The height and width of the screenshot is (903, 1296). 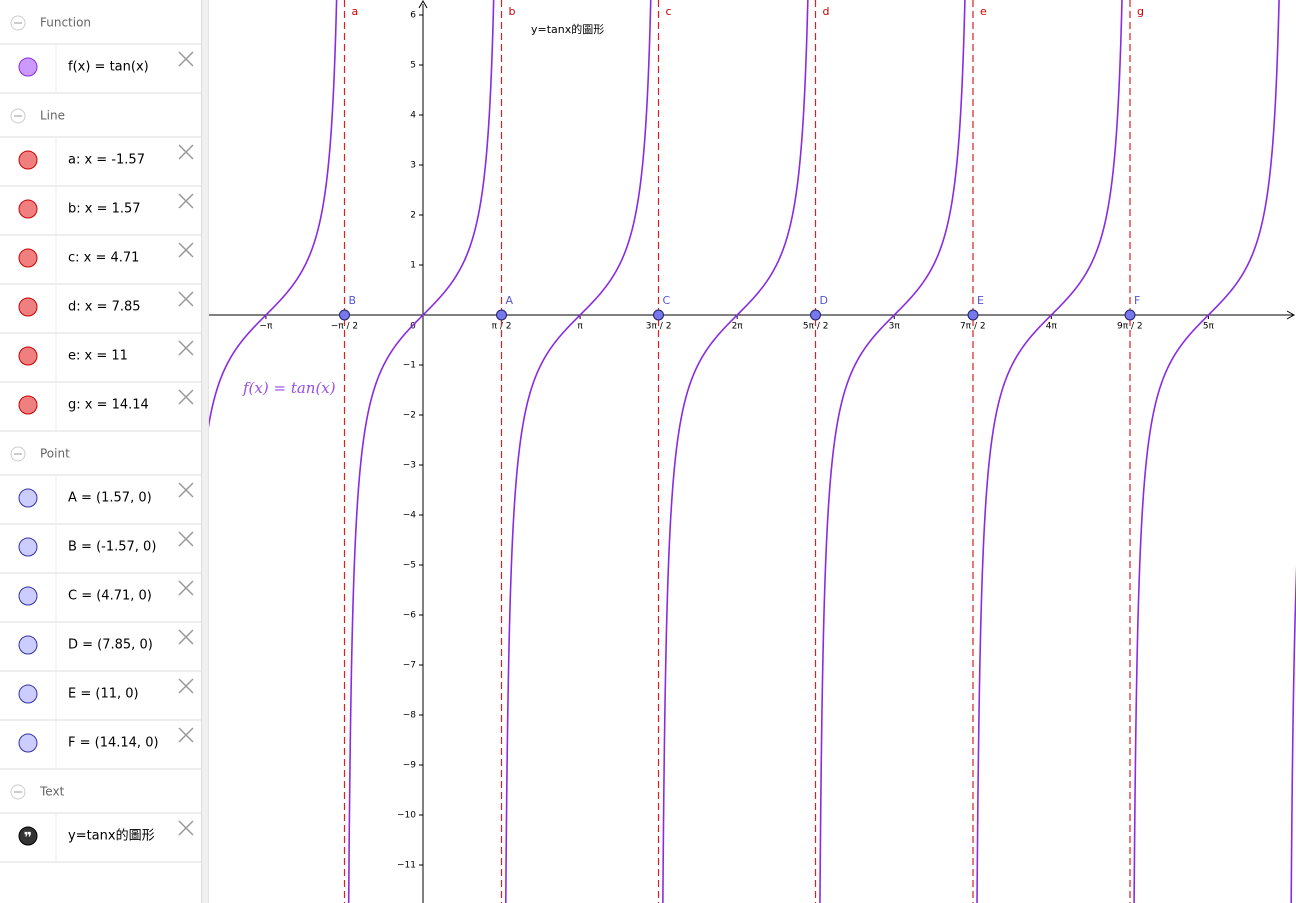 What do you see at coordinates (104, 307) in the screenshot?
I see `item-definition: d: x = 7.85` at bounding box center [104, 307].